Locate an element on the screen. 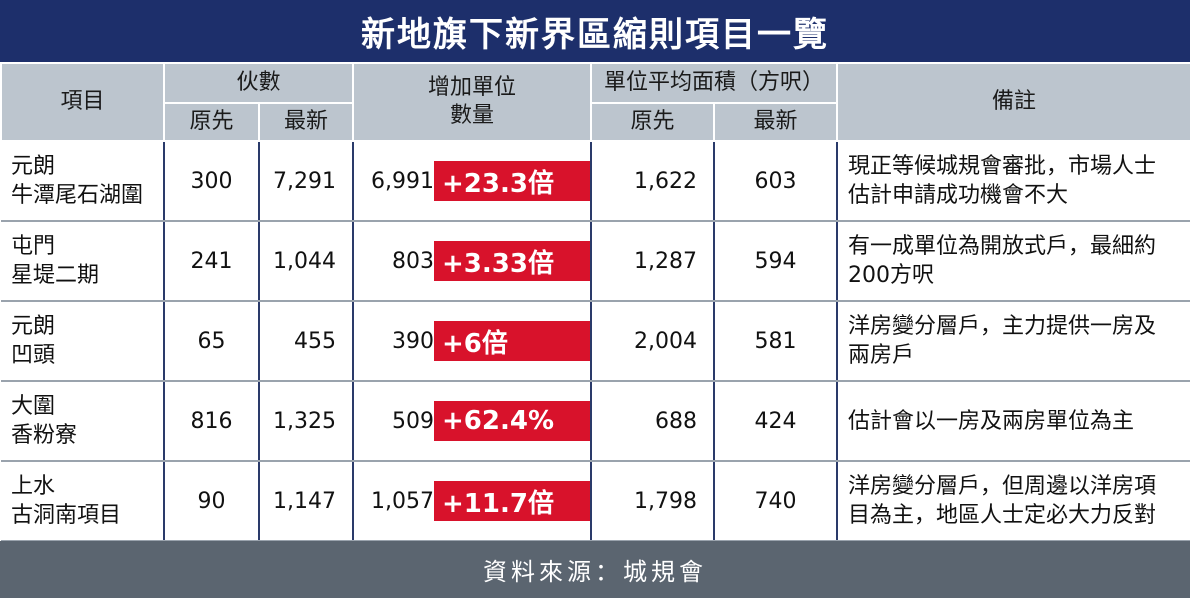 The width and height of the screenshot is (1190, 598). remarks-cell: 估計會以一房及兩房單位為主 is located at coordinates (1013, 421).